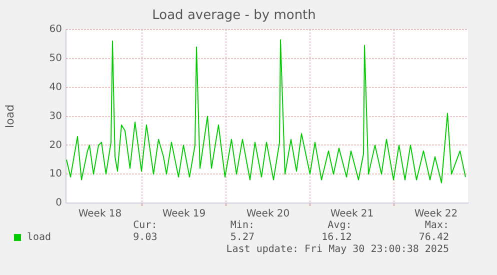 The image size is (497, 275). I want to click on text: Avg:, so click(339, 225).